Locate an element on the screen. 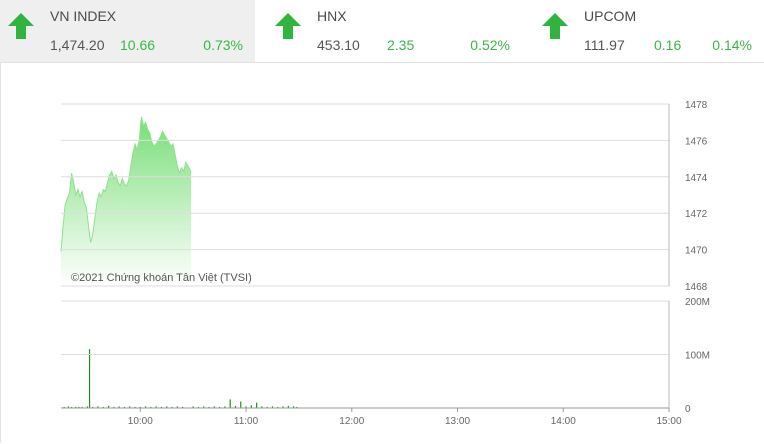 The height and width of the screenshot is (444, 764). index-price: 453.10 is located at coordinates (338, 45).